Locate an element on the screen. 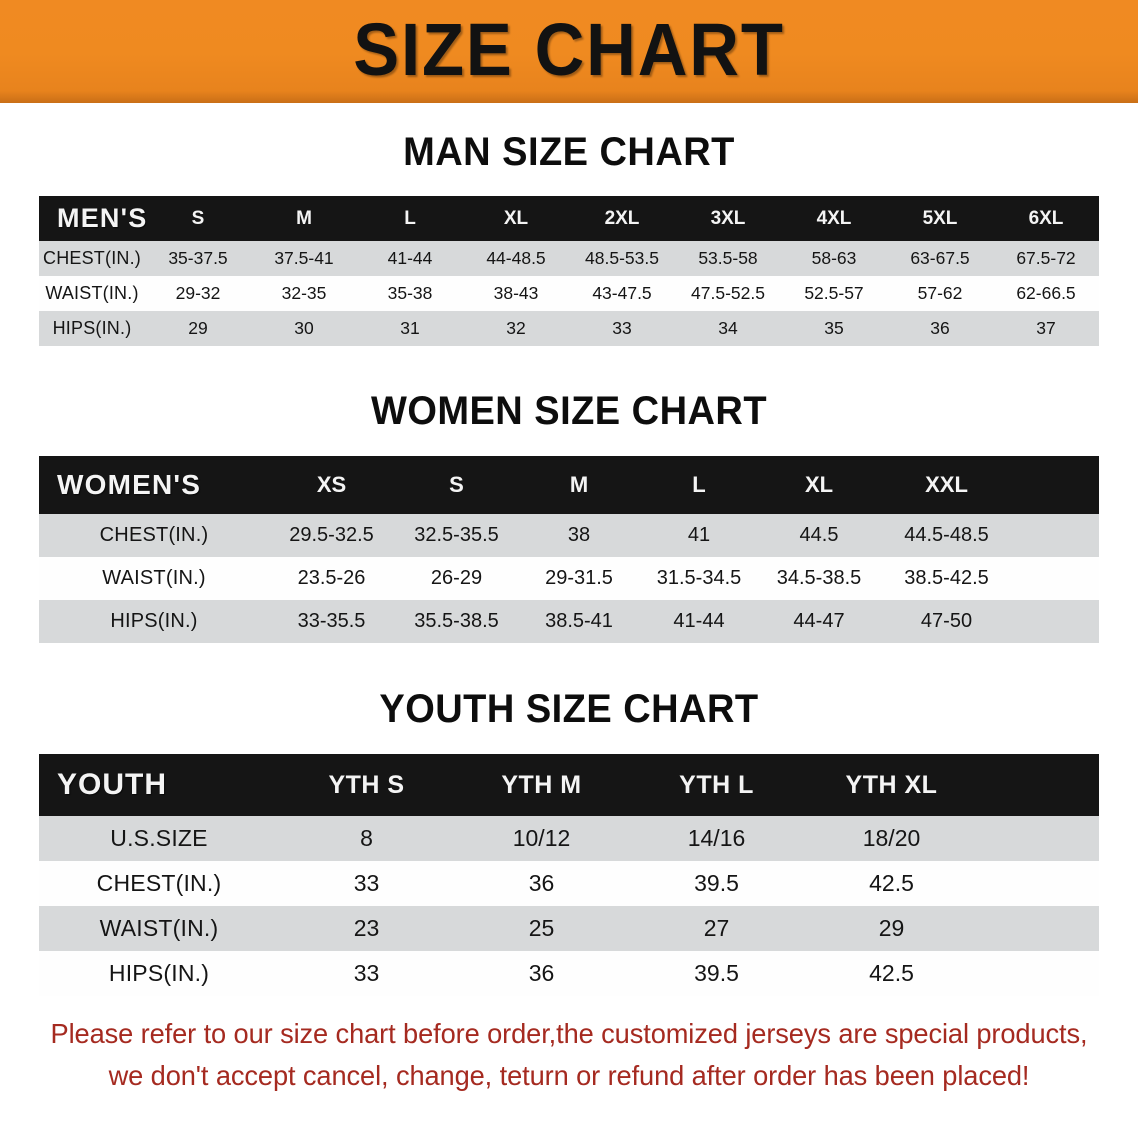  women-chest-spacer is located at coordinates (1056, 535).